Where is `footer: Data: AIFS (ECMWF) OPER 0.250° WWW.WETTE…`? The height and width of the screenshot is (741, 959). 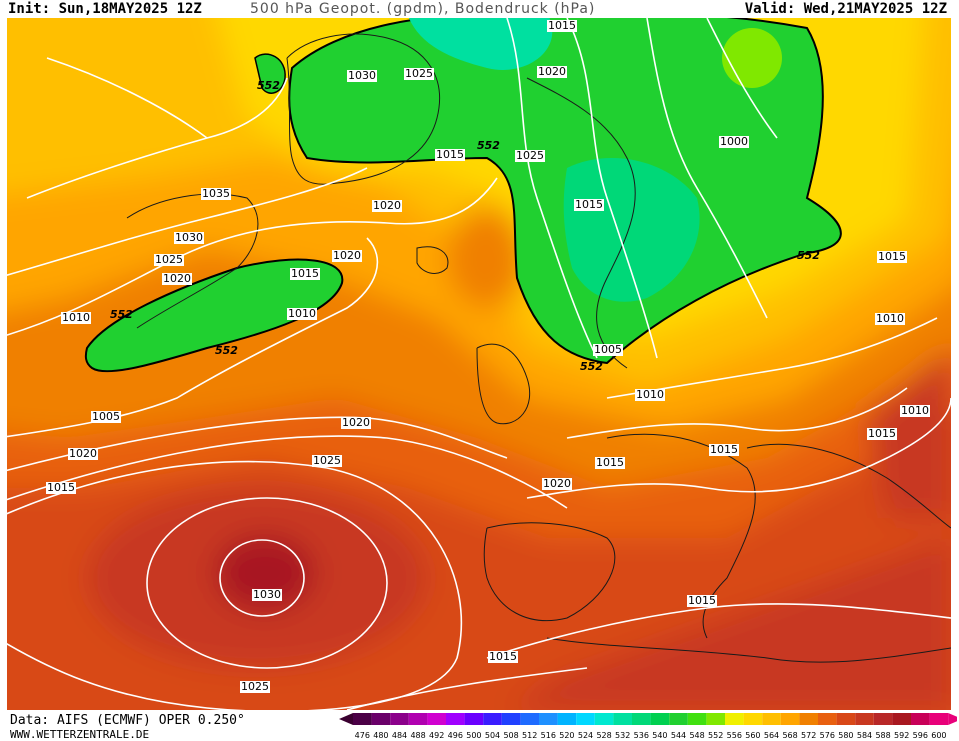 footer: Data: AIFS (ECMWF) OPER 0.250° WWW.WETTE… is located at coordinates (479, 725).